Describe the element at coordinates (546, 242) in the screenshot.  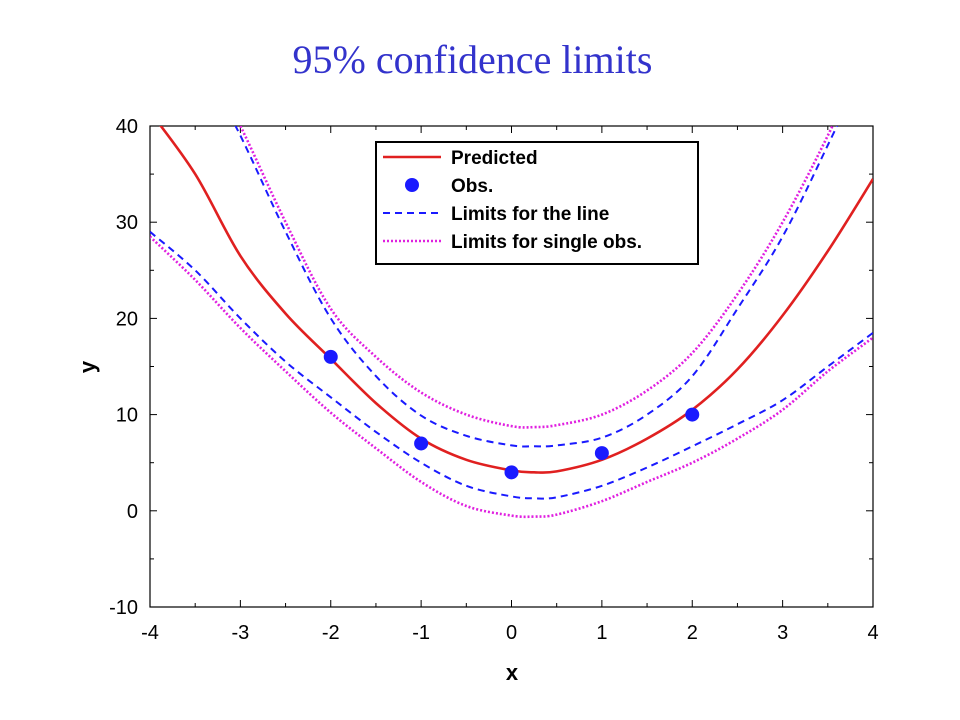
I see `legend-label: Limits for single obs.` at that location.